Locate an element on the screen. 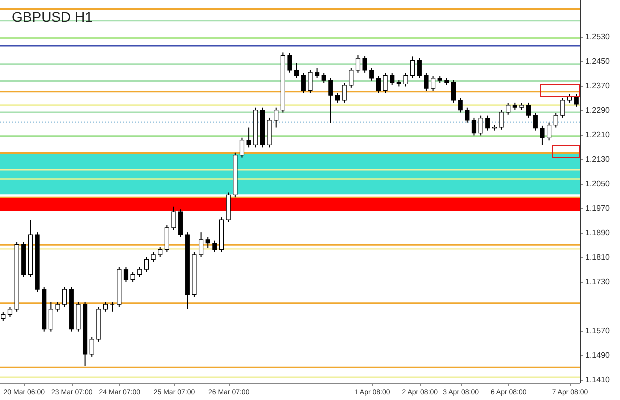  y-tick-label: 1.1490 is located at coordinates (598, 355).